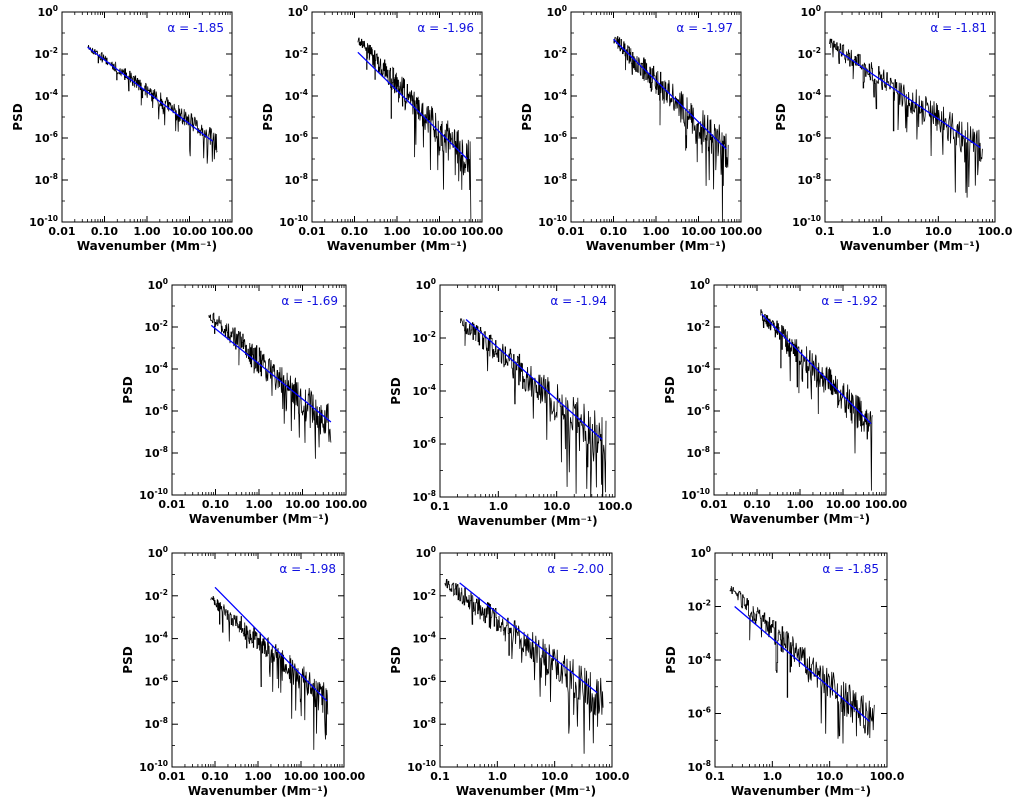 This screenshot has width=1020, height=806. Describe the element at coordinates (704, 28) in the screenshot. I see `alpha-annotation: α = -1.97` at that location.